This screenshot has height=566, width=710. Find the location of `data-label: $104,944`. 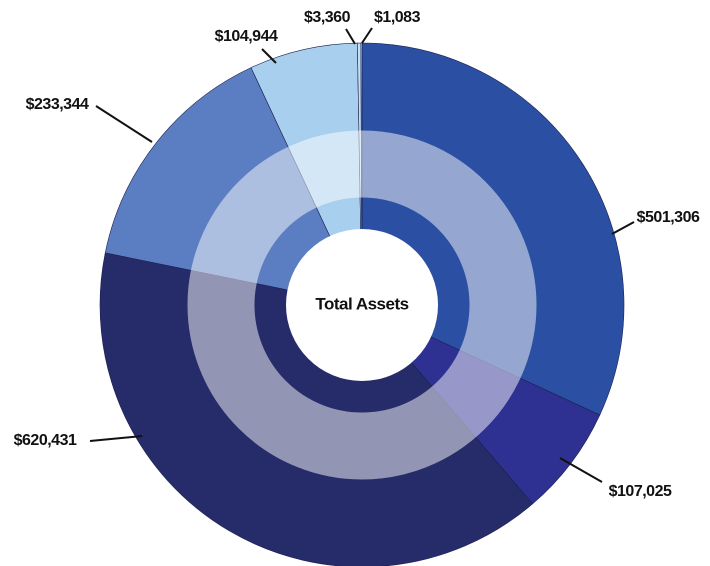

data-label: $104,944 is located at coordinates (246, 36).